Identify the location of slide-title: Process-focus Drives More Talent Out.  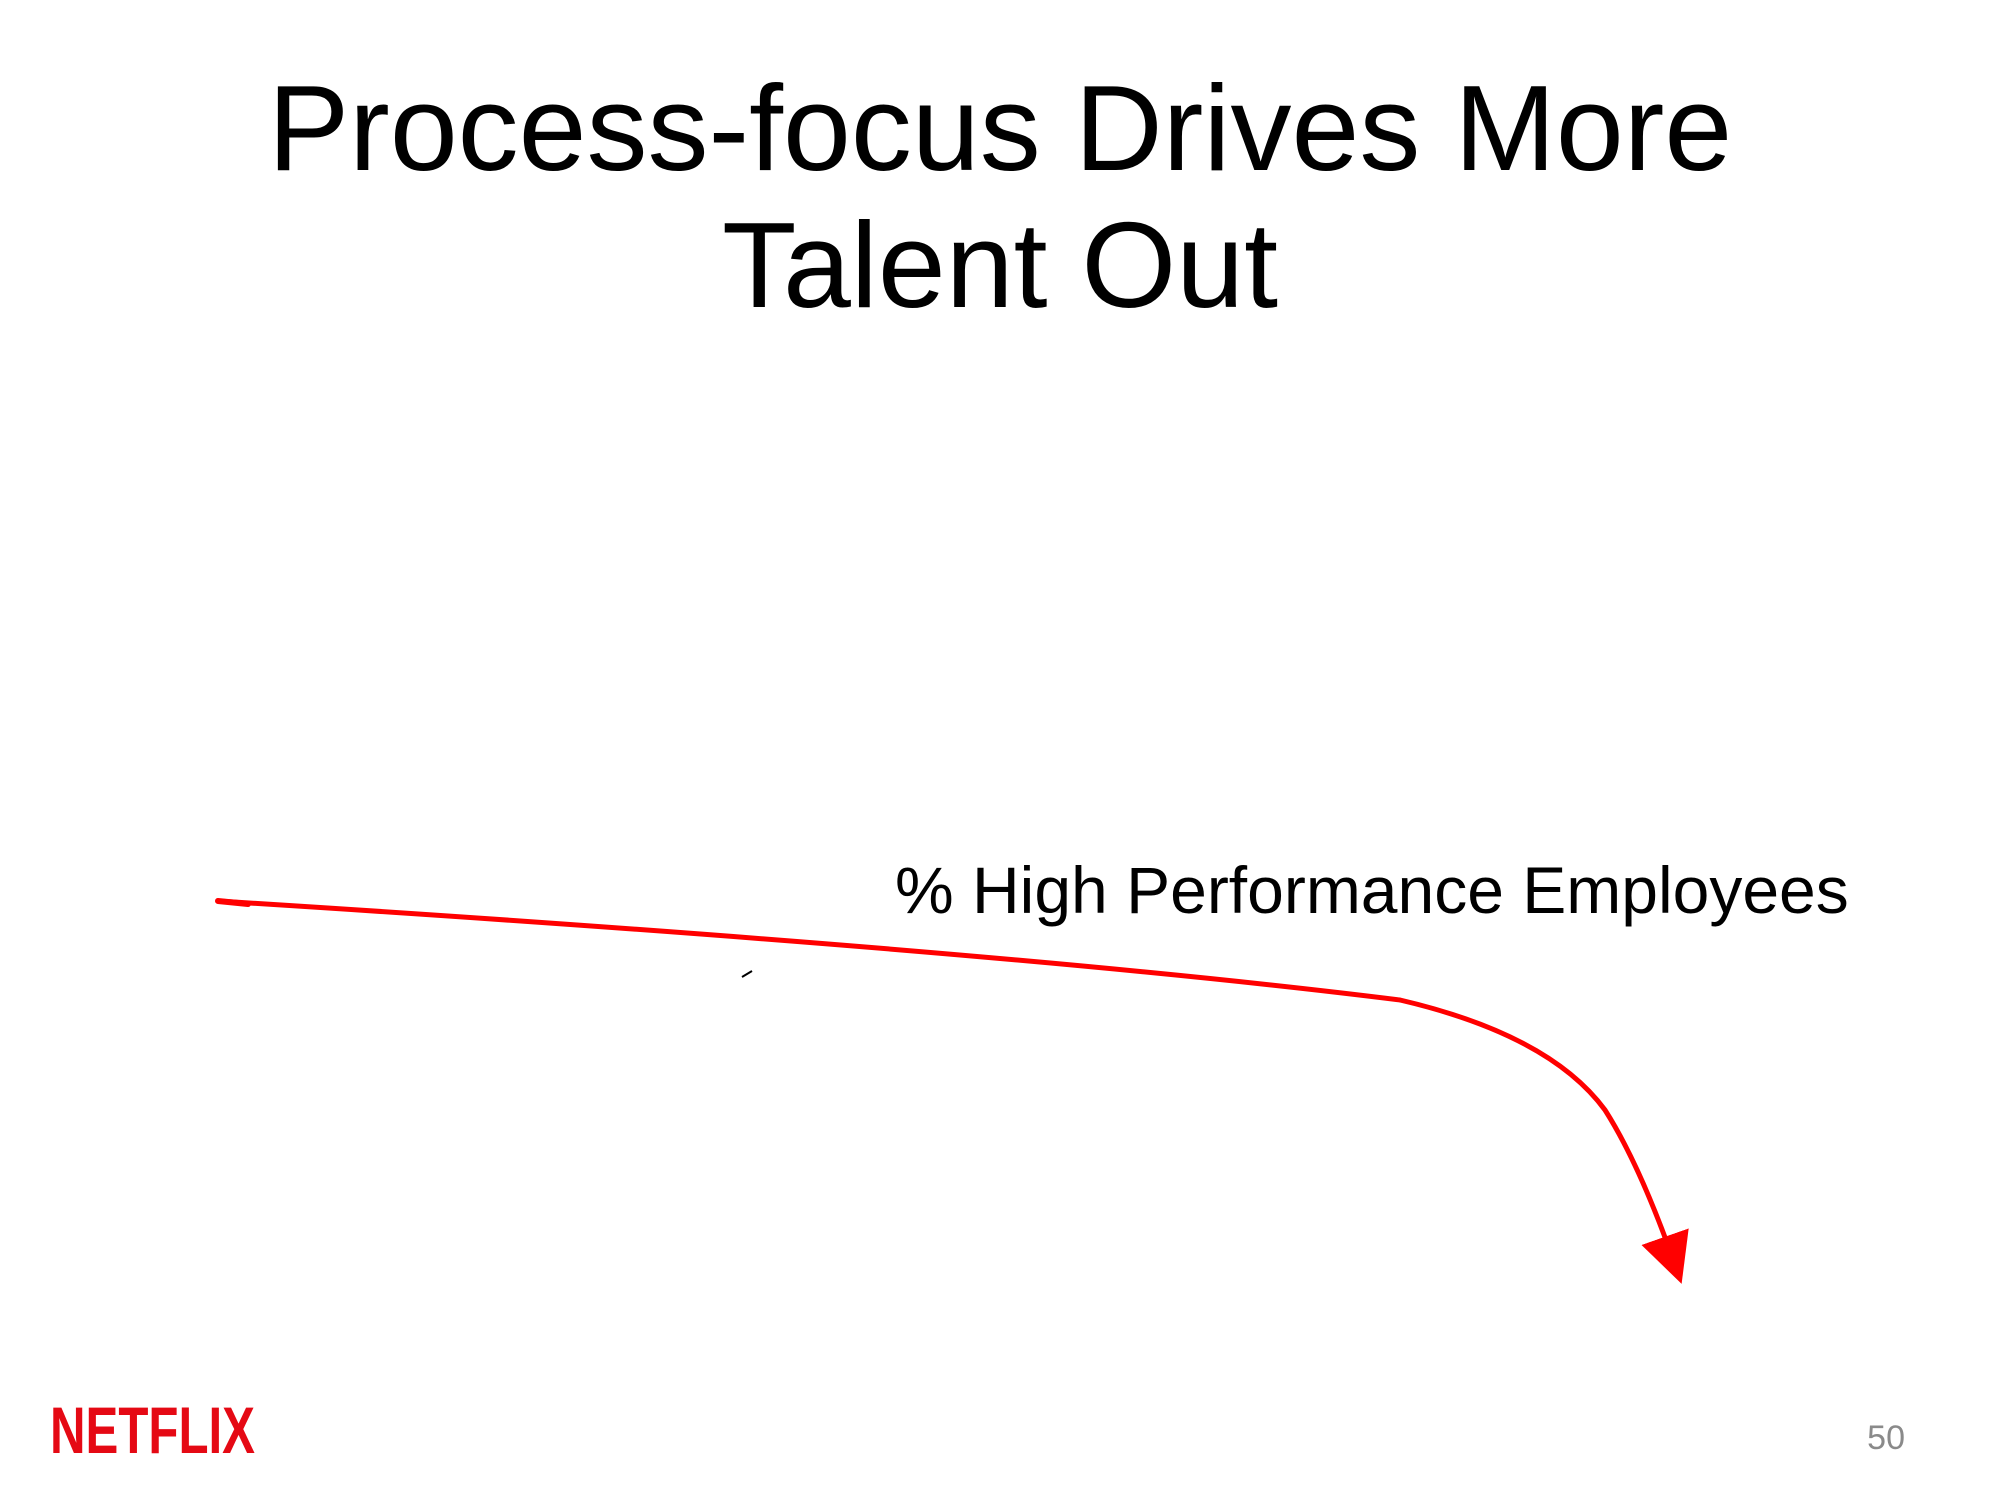
(1000, 196).